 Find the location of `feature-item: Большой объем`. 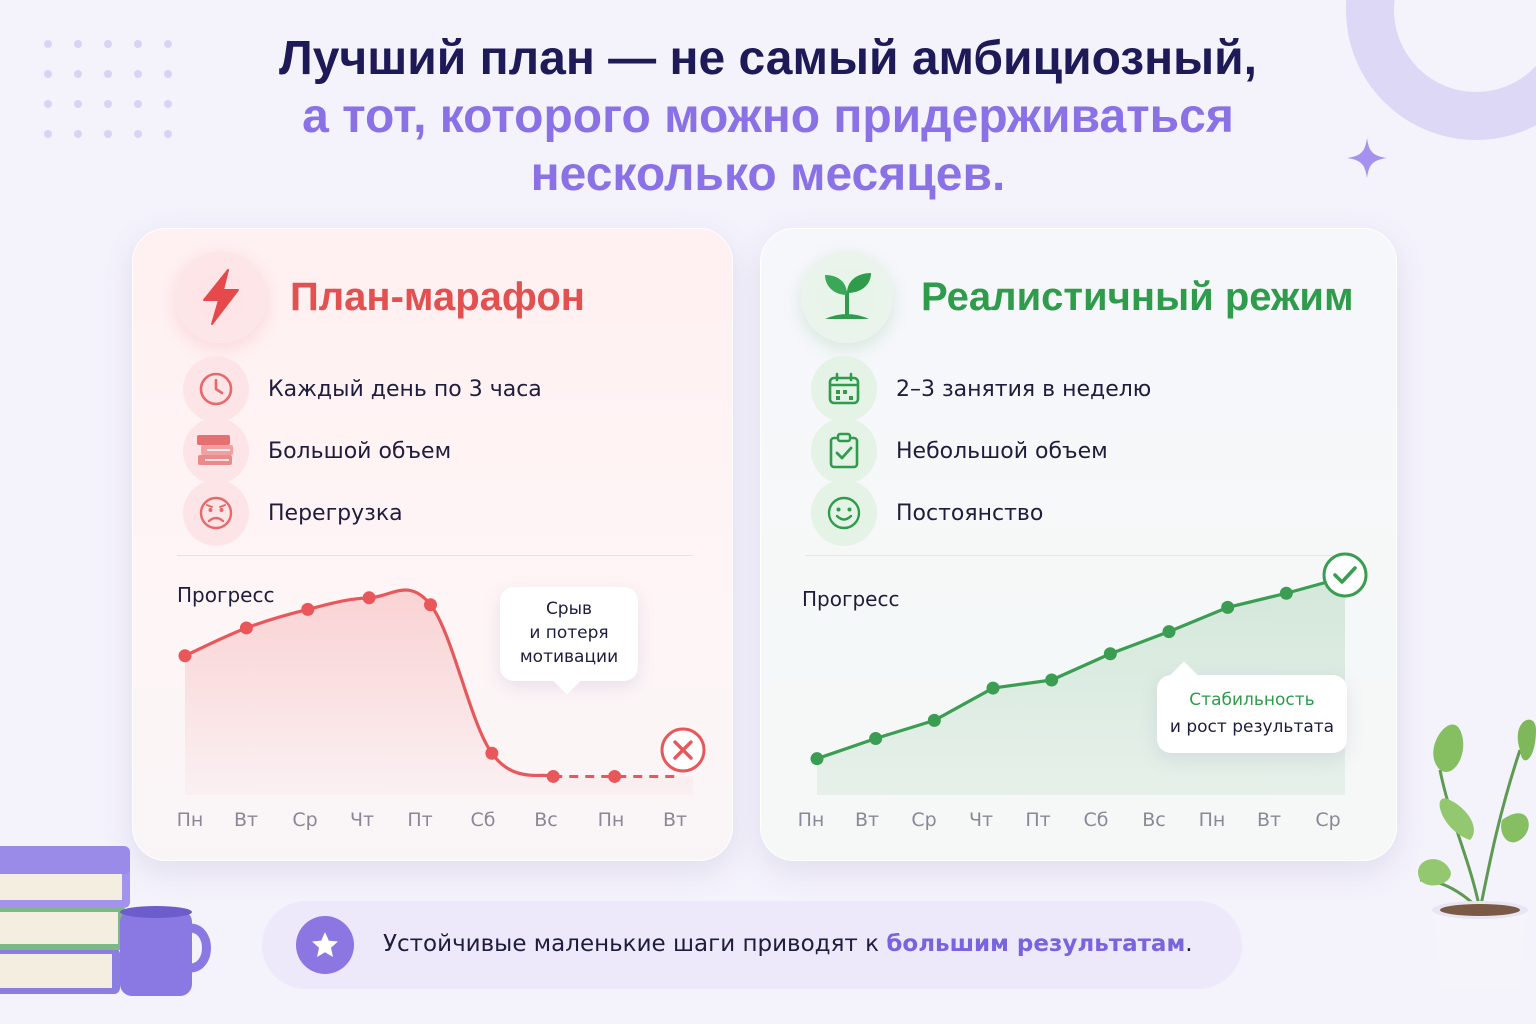

feature-item: Большой объем is located at coordinates (317, 451).